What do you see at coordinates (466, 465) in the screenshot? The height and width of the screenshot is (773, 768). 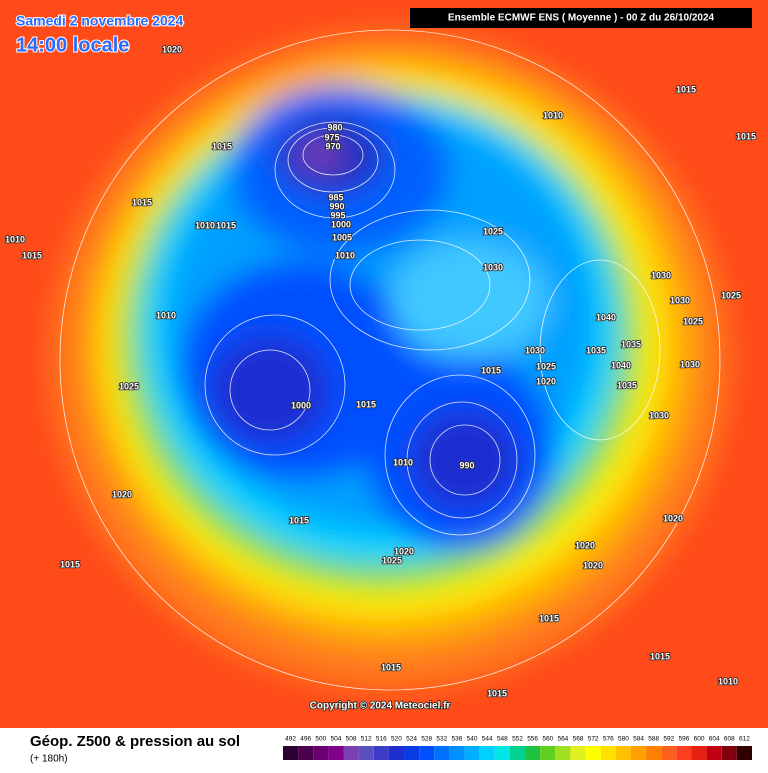 I see `pressure-label: 990` at bounding box center [466, 465].